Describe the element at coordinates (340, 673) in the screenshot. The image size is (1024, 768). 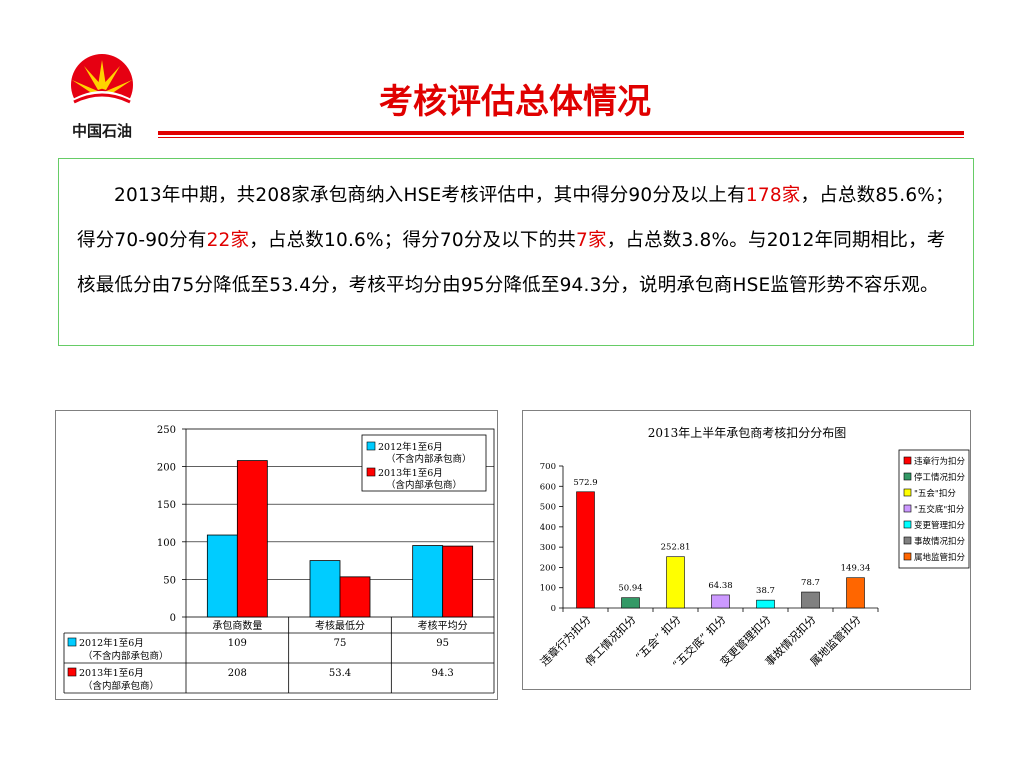
I see `table-cell-value: 53.4` at that location.